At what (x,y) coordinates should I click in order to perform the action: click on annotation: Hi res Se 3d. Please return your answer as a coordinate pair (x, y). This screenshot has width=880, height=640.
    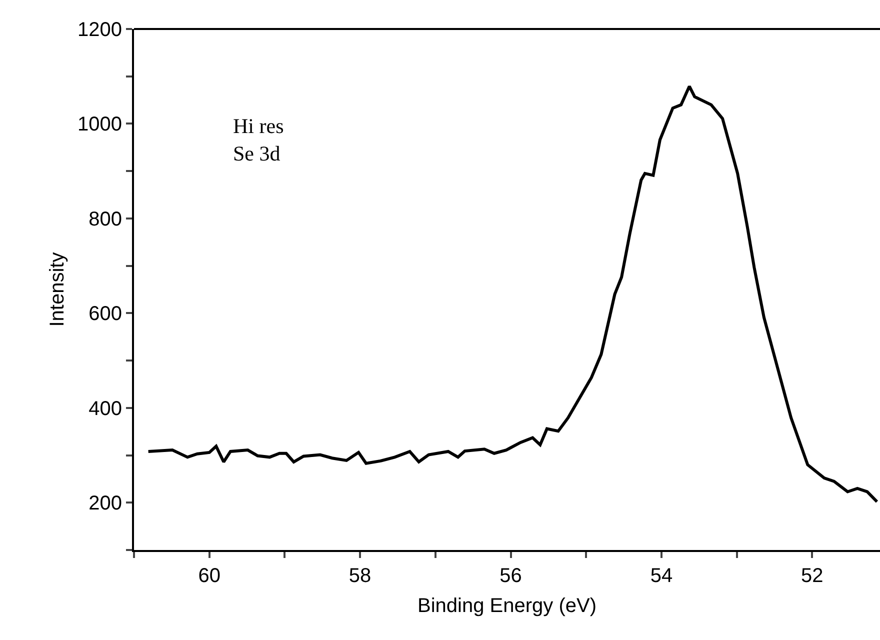
    Looking at the image, I should click on (258, 140).